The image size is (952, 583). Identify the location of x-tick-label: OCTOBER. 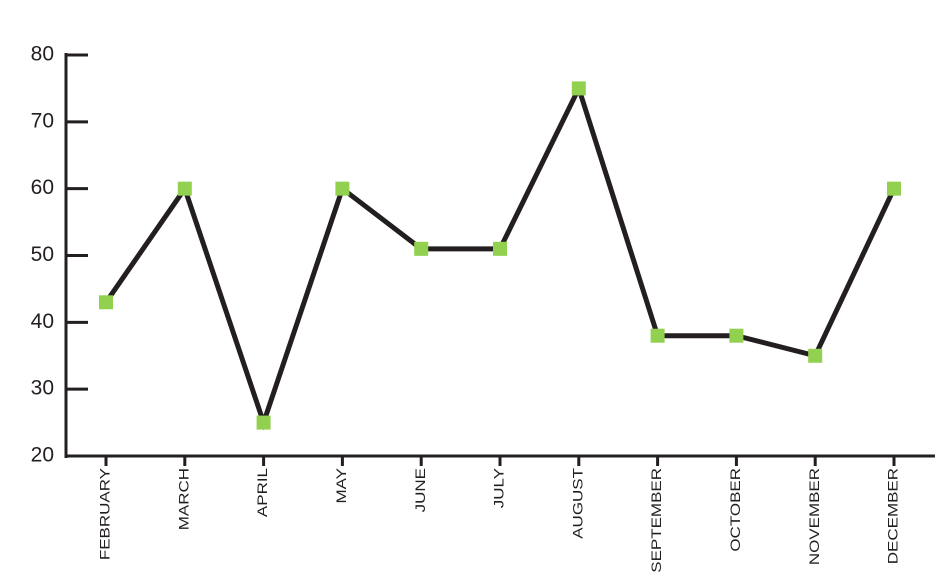
(736, 510).